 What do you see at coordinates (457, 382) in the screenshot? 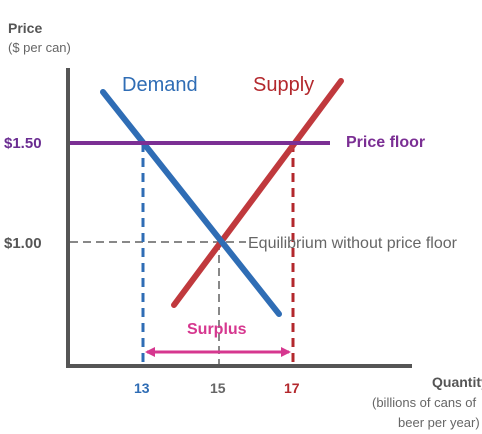
I see `x-axis-title: Quantity` at bounding box center [457, 382].